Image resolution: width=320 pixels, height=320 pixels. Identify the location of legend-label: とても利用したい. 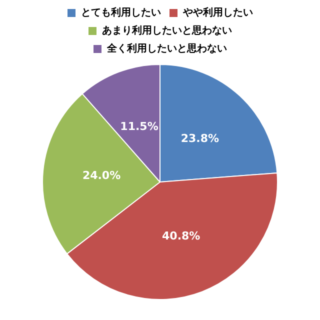
(121, 12).